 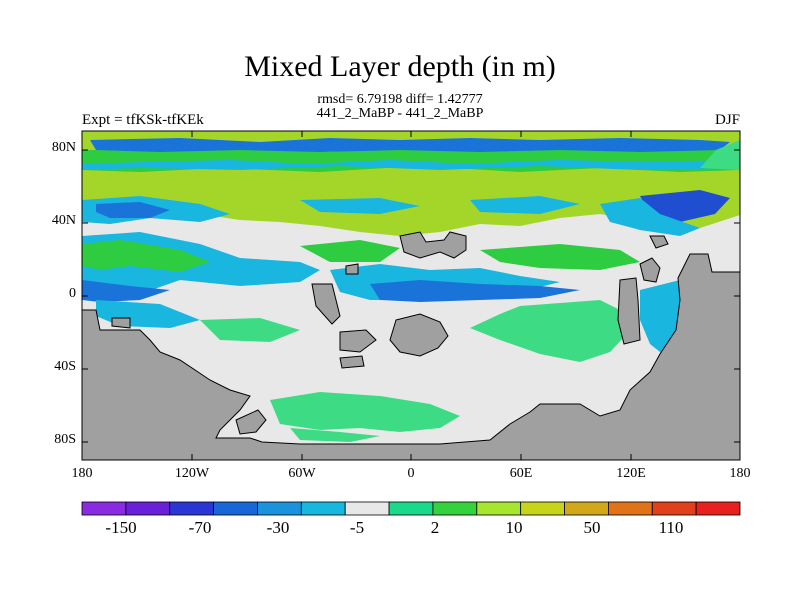 I want to click on lon-label-0: 0, so click(x=411, y=473).